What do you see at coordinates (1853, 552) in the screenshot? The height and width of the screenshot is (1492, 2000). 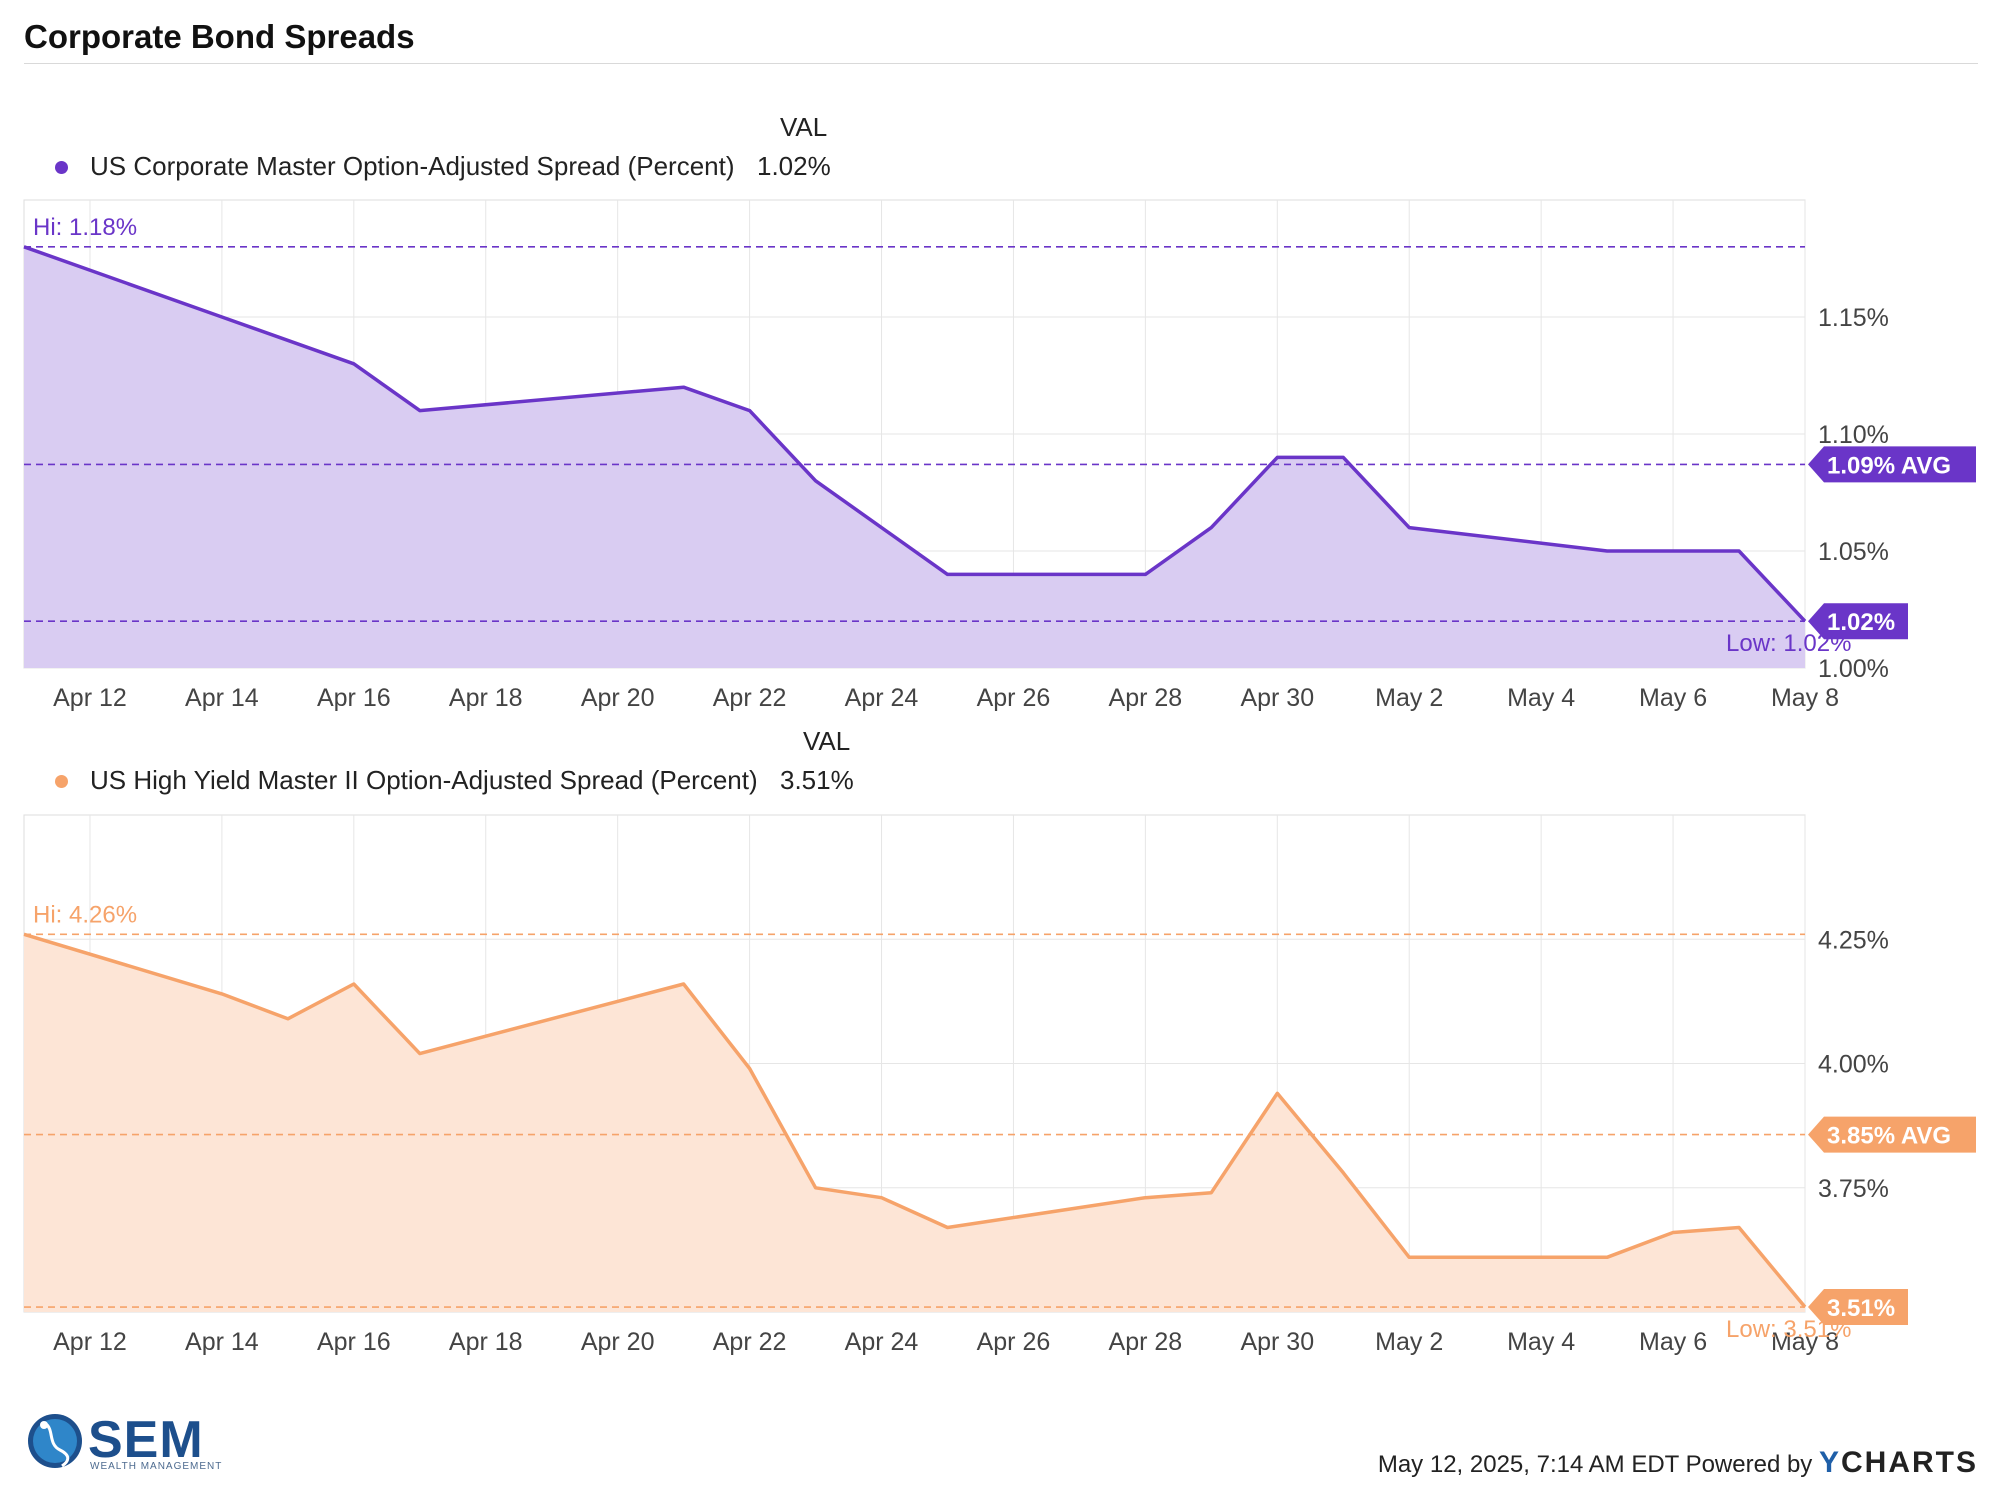 I see `y-tick-label-top: 1.05%` at bounding box center [1853, 552].